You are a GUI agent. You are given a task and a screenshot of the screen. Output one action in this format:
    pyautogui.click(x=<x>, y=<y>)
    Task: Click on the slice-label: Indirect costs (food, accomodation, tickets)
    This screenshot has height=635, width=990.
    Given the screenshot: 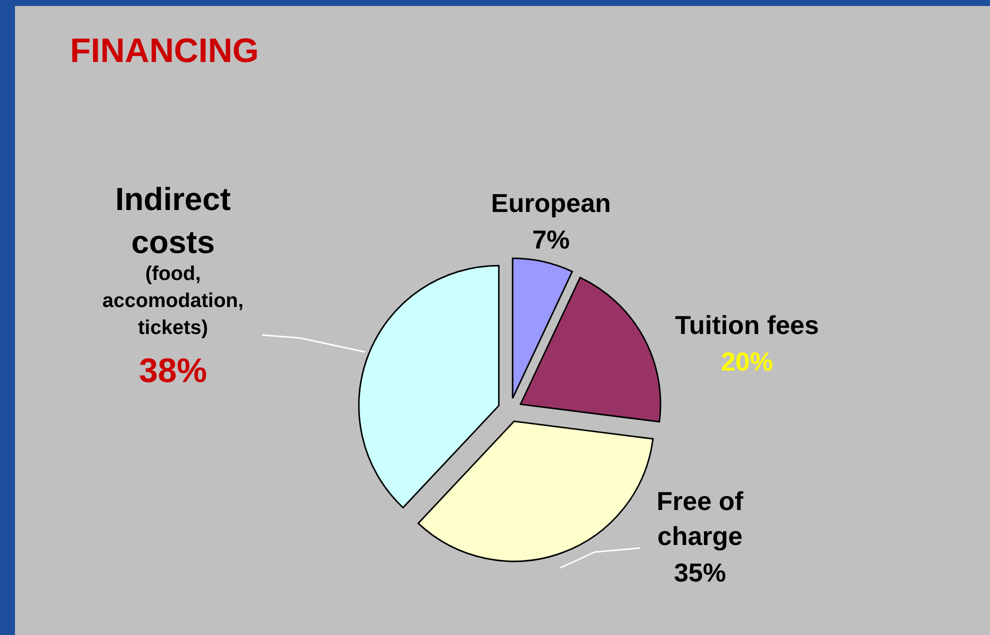 What is the action you would take?
    pyautogui.click(x=173, y=260)
    